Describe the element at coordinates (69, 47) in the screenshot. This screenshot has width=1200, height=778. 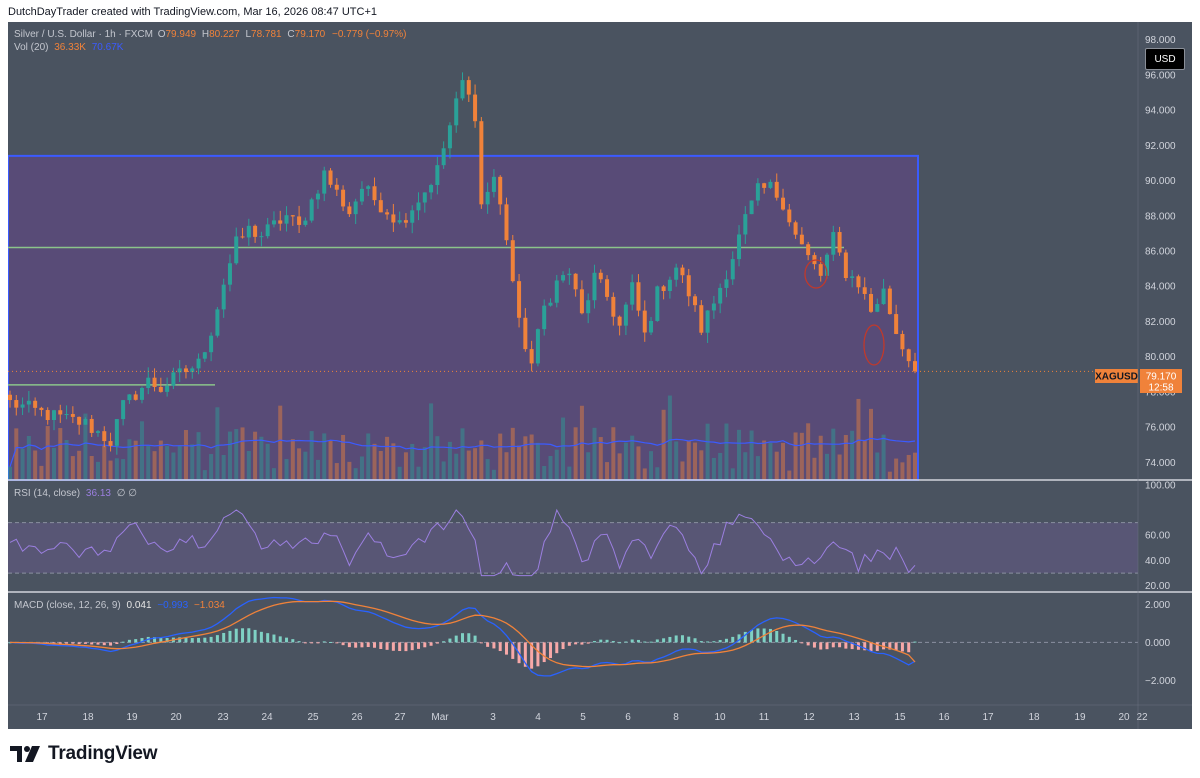
I see `volume-legend: Vol (20) 36.33K 70.67K` at that location.